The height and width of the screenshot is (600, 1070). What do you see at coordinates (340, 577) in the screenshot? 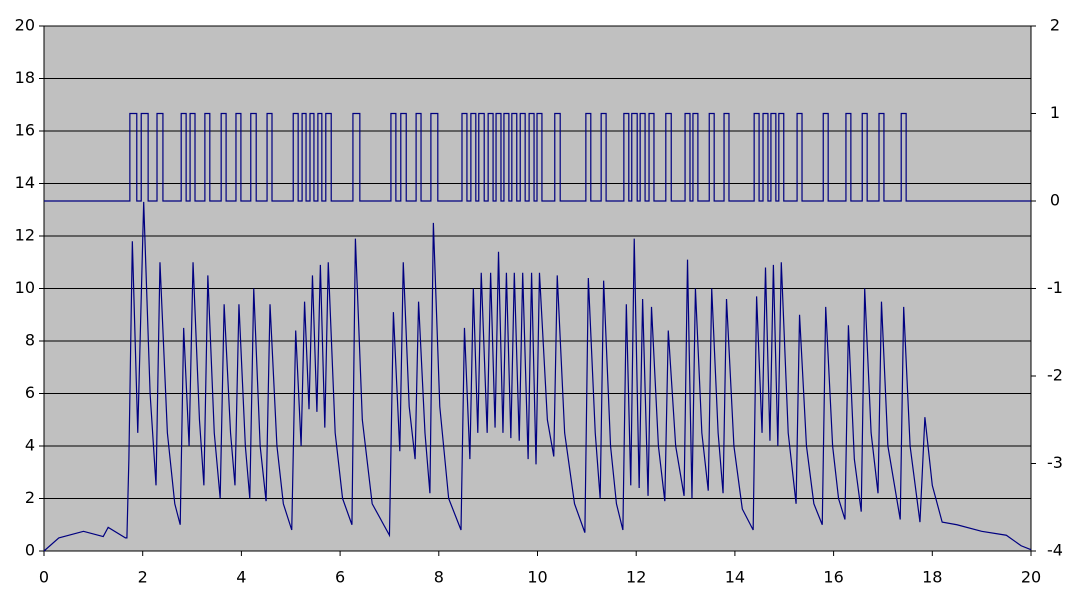
I see `x-tick-label: 6` at bounding box center [340, 577].